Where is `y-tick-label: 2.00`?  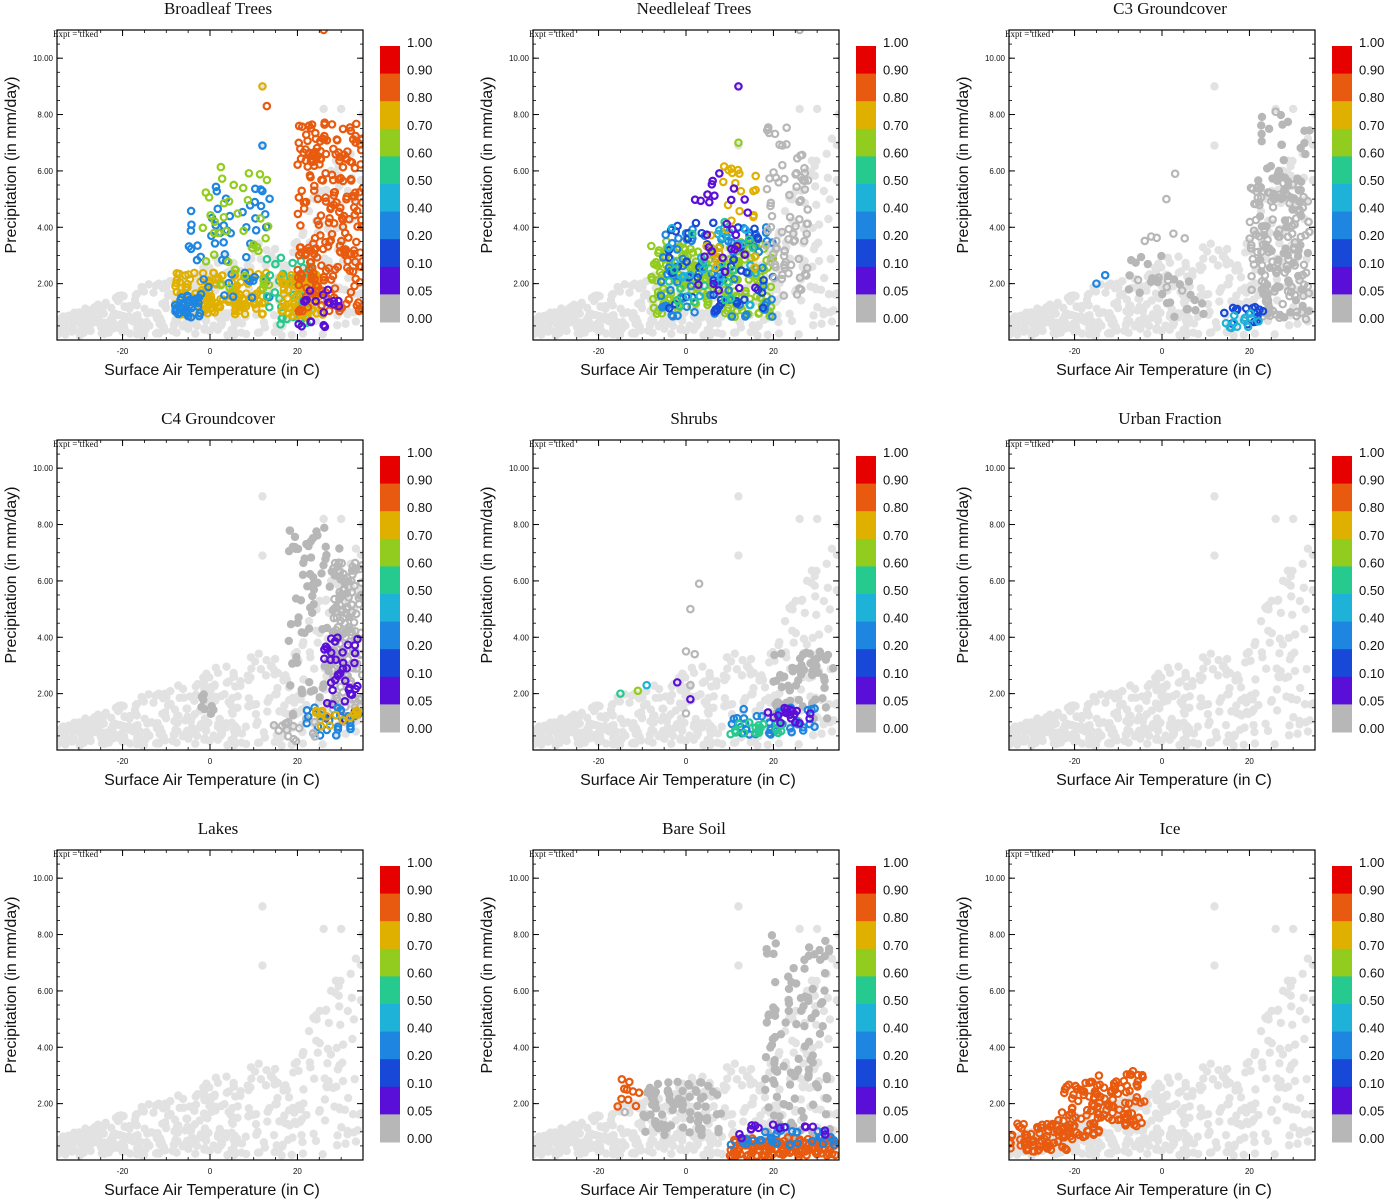 y-tick-label: 2.00 is located at coordinates (45, 694).